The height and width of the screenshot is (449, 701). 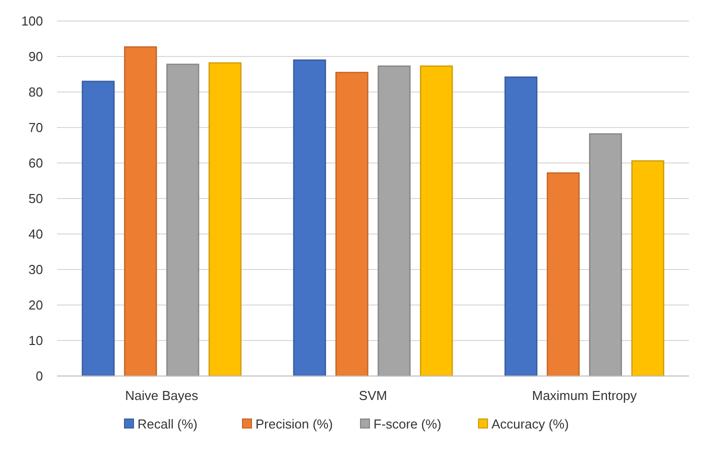 I want to click on x-tick-label: SVM, so click(x=373, y=395).